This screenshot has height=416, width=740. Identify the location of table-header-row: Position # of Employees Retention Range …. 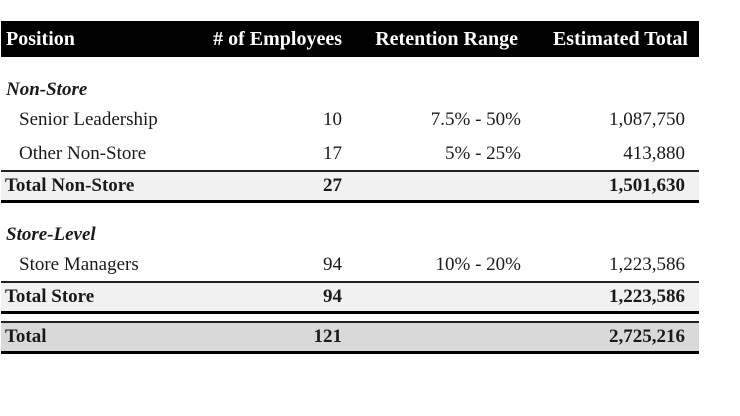
(350, 39).